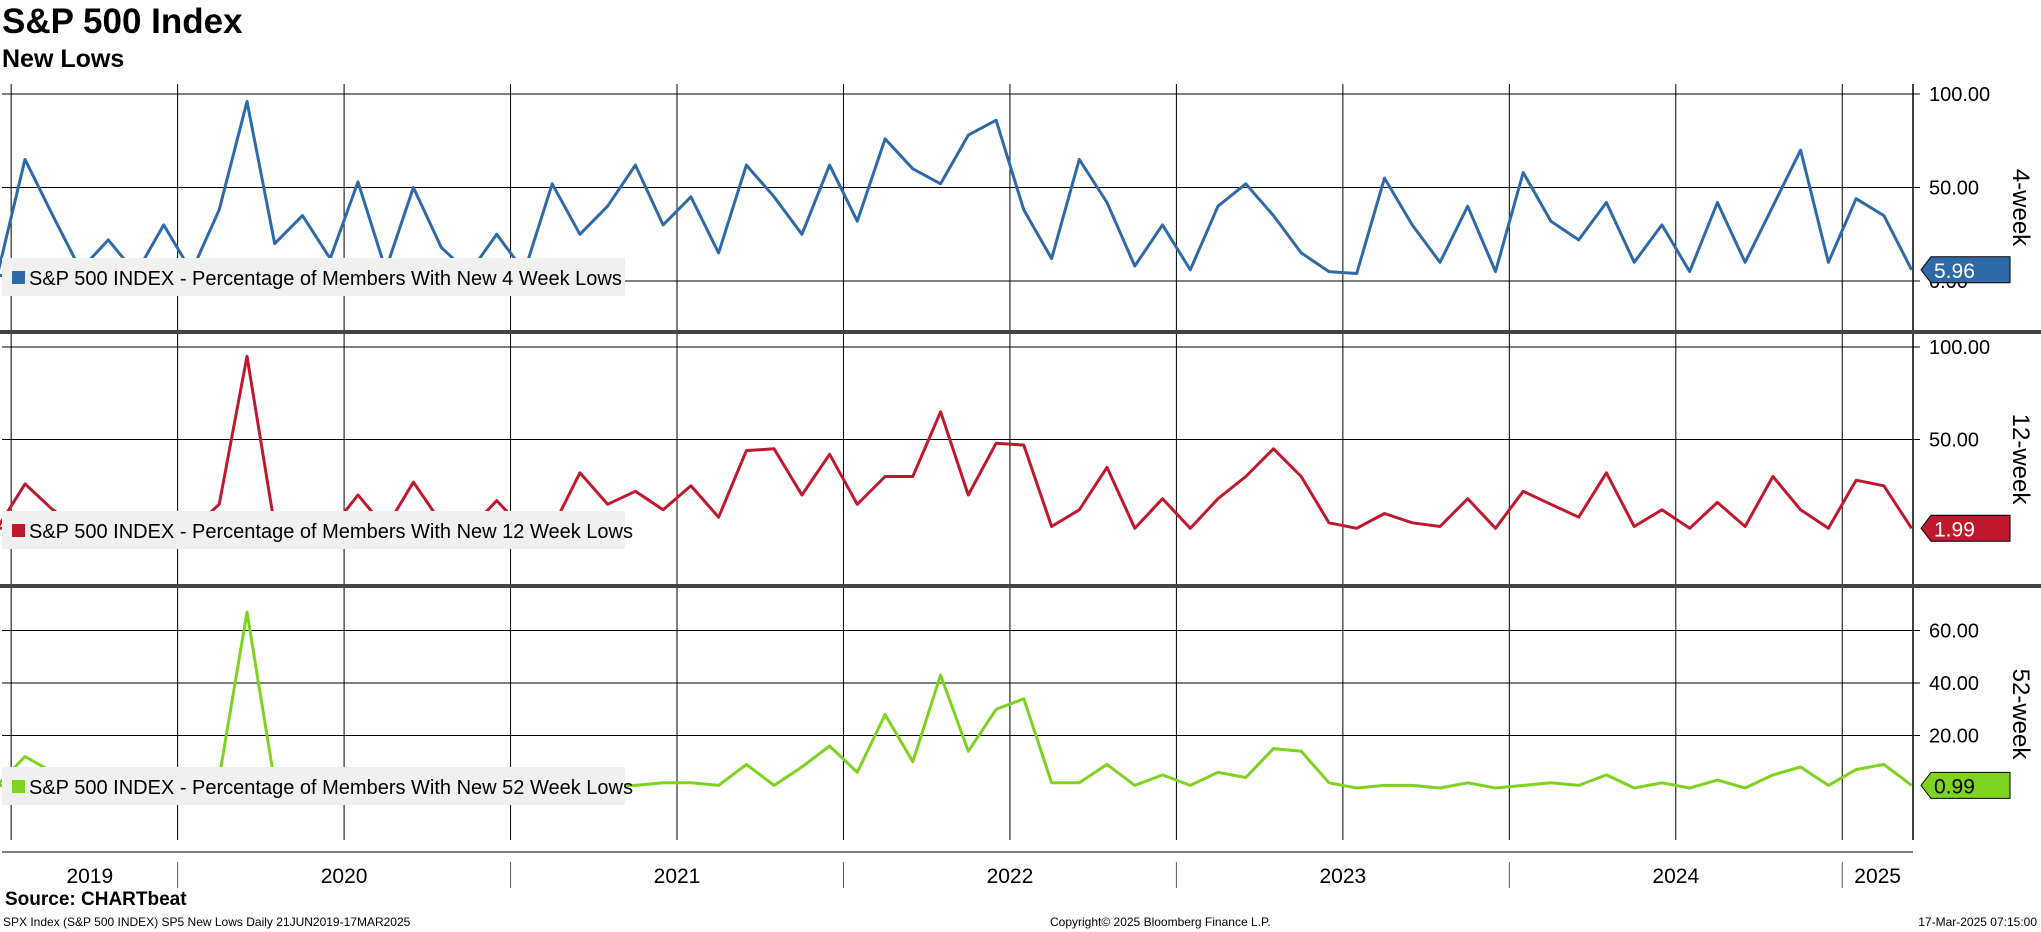 This screenshot has width=2041, height=932. I want to click on last-value-label: 1.99, so click(1954, 529).